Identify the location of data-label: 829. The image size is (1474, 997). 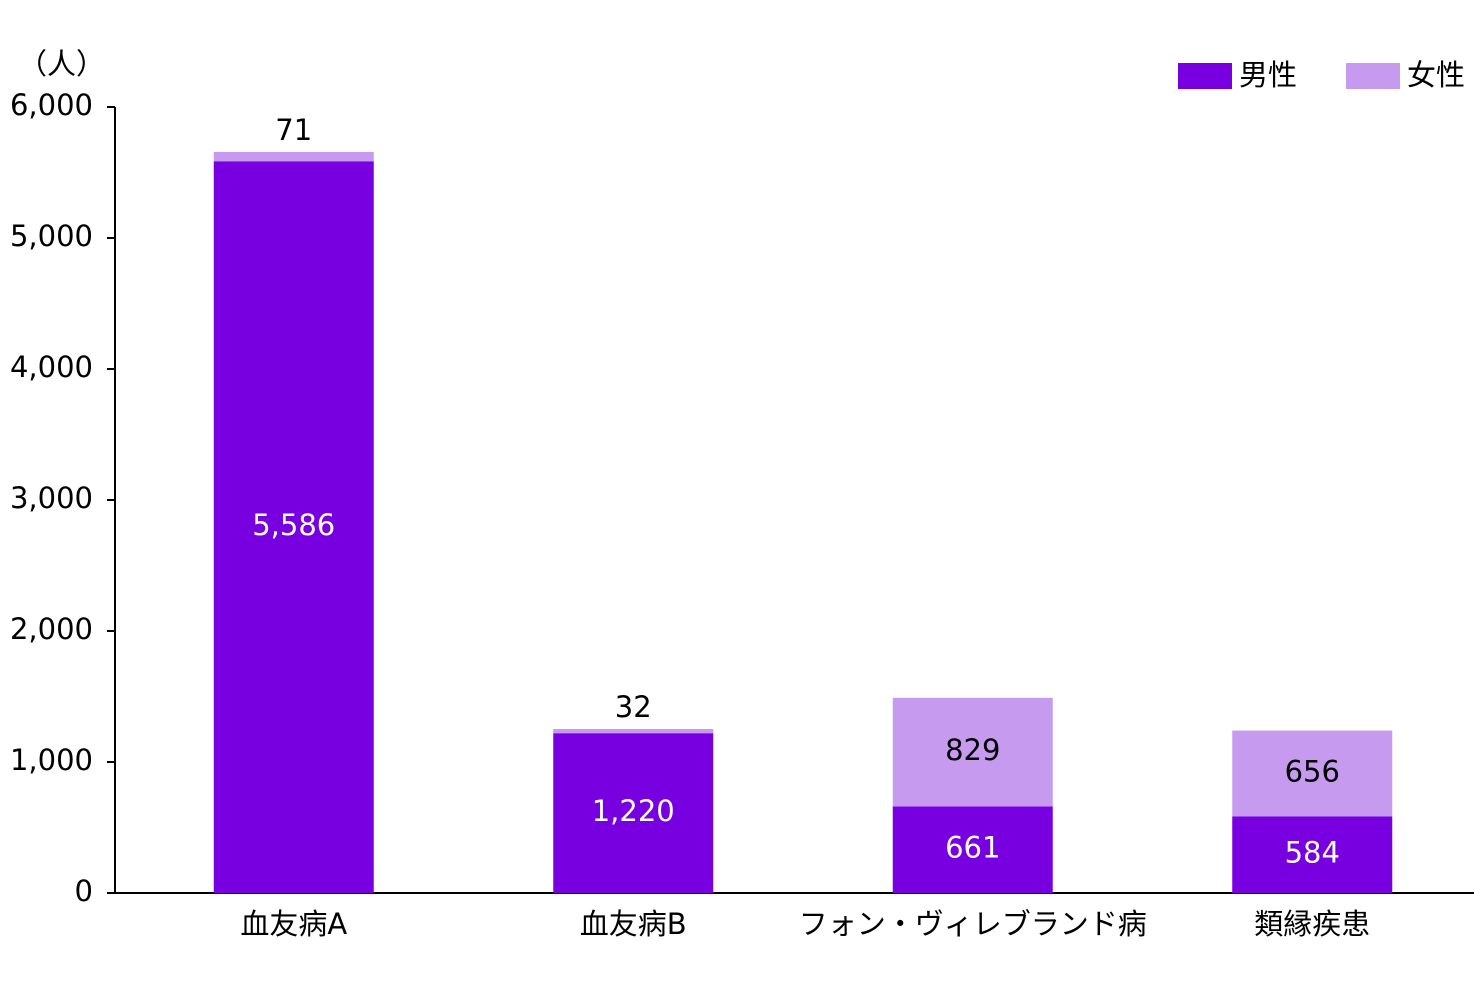
(972, 750).